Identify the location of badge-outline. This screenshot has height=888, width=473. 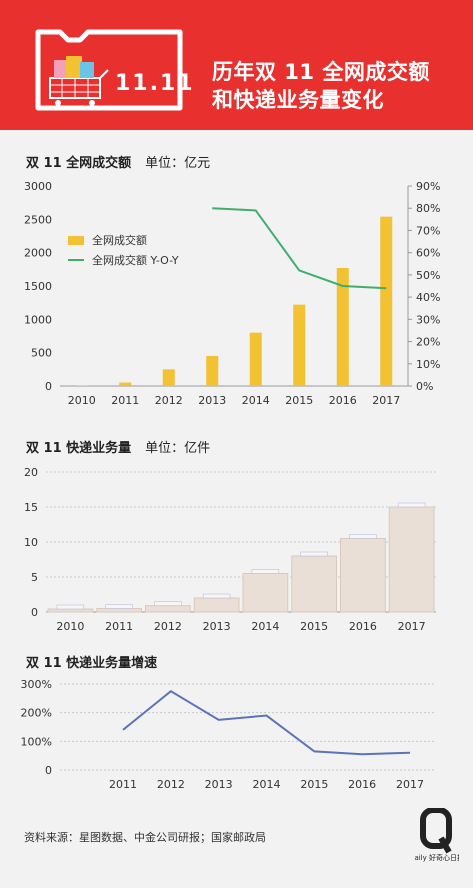
(109, 70).